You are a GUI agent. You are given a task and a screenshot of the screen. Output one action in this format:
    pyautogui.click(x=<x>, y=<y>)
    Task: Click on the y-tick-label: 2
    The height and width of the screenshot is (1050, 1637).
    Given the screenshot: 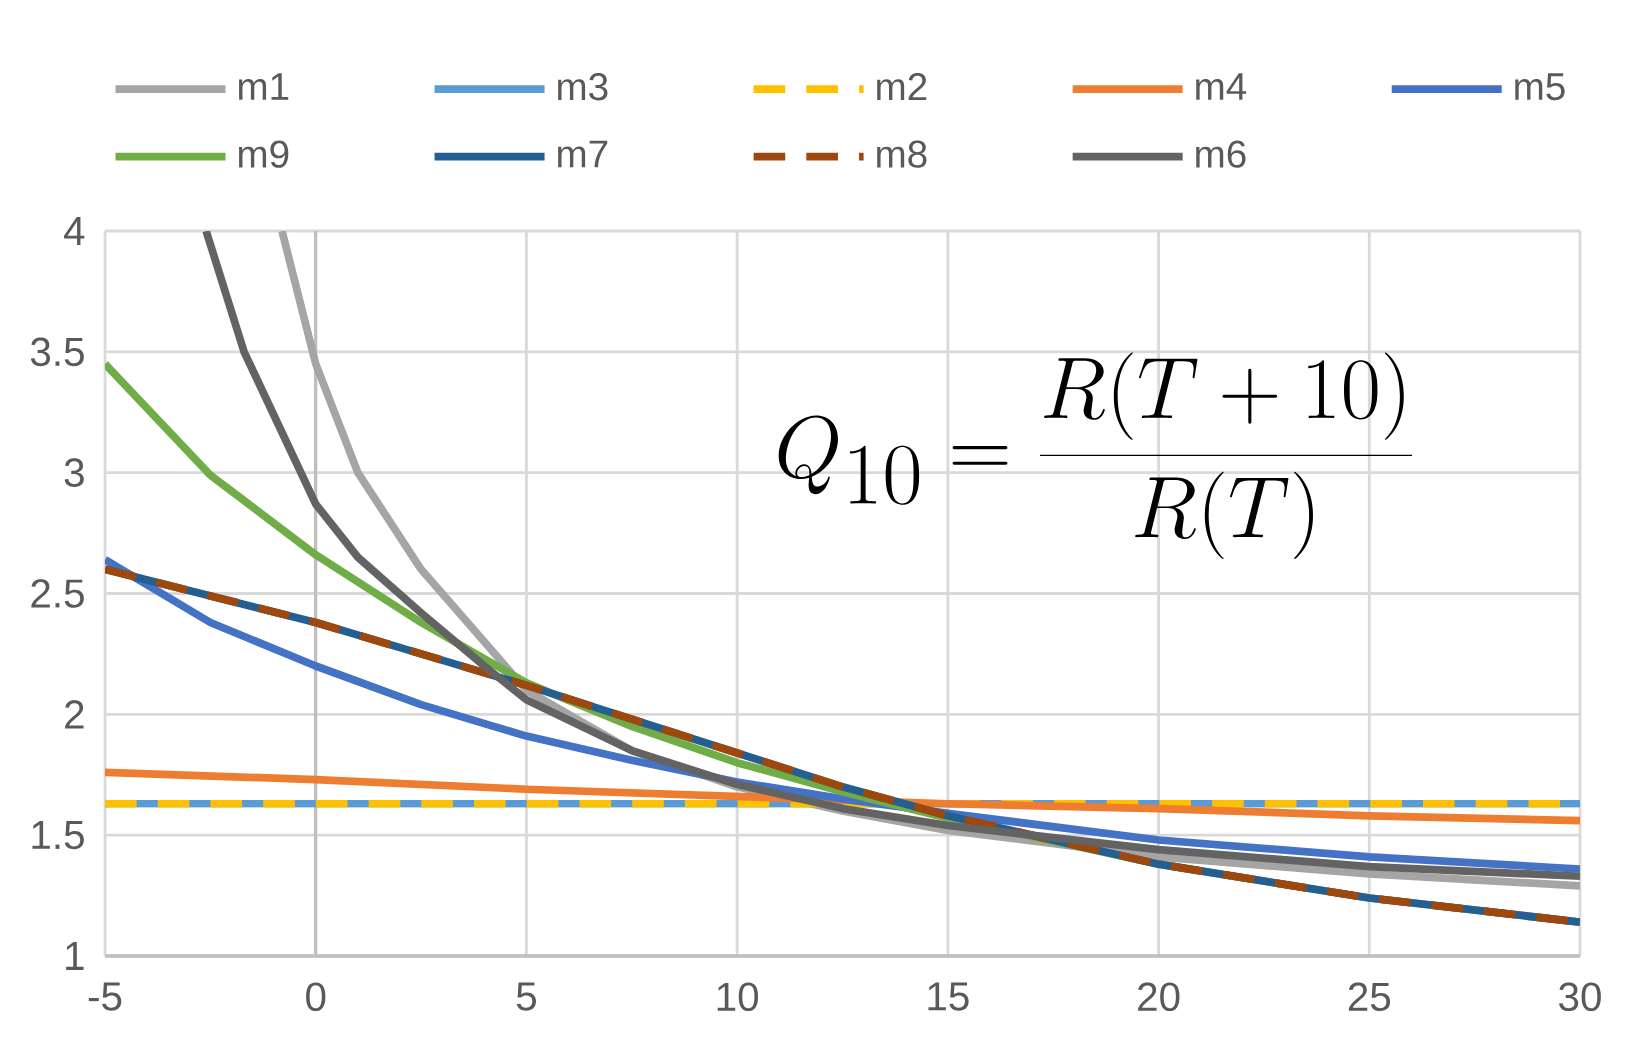 What is the action you would take?
    pyautogui.click(x=74, y=714)
    